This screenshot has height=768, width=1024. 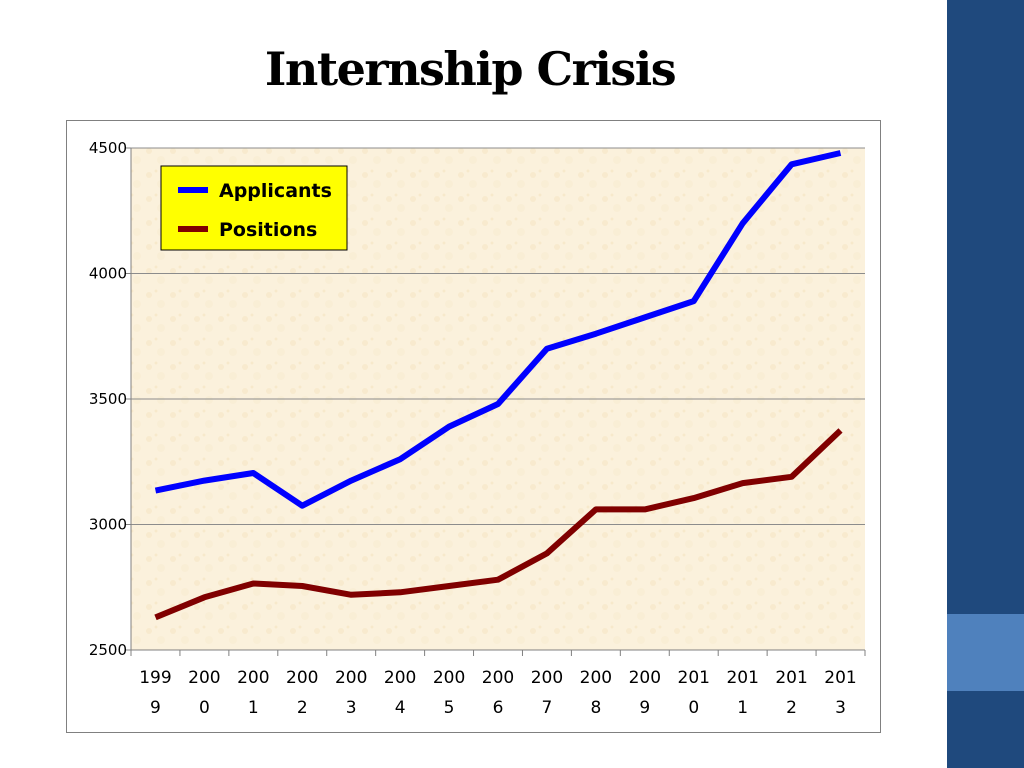 What do you see at coordinates (498, 708) in the screenshot?
I see `x-tick-label: 6` at bounding box center [498, 708].